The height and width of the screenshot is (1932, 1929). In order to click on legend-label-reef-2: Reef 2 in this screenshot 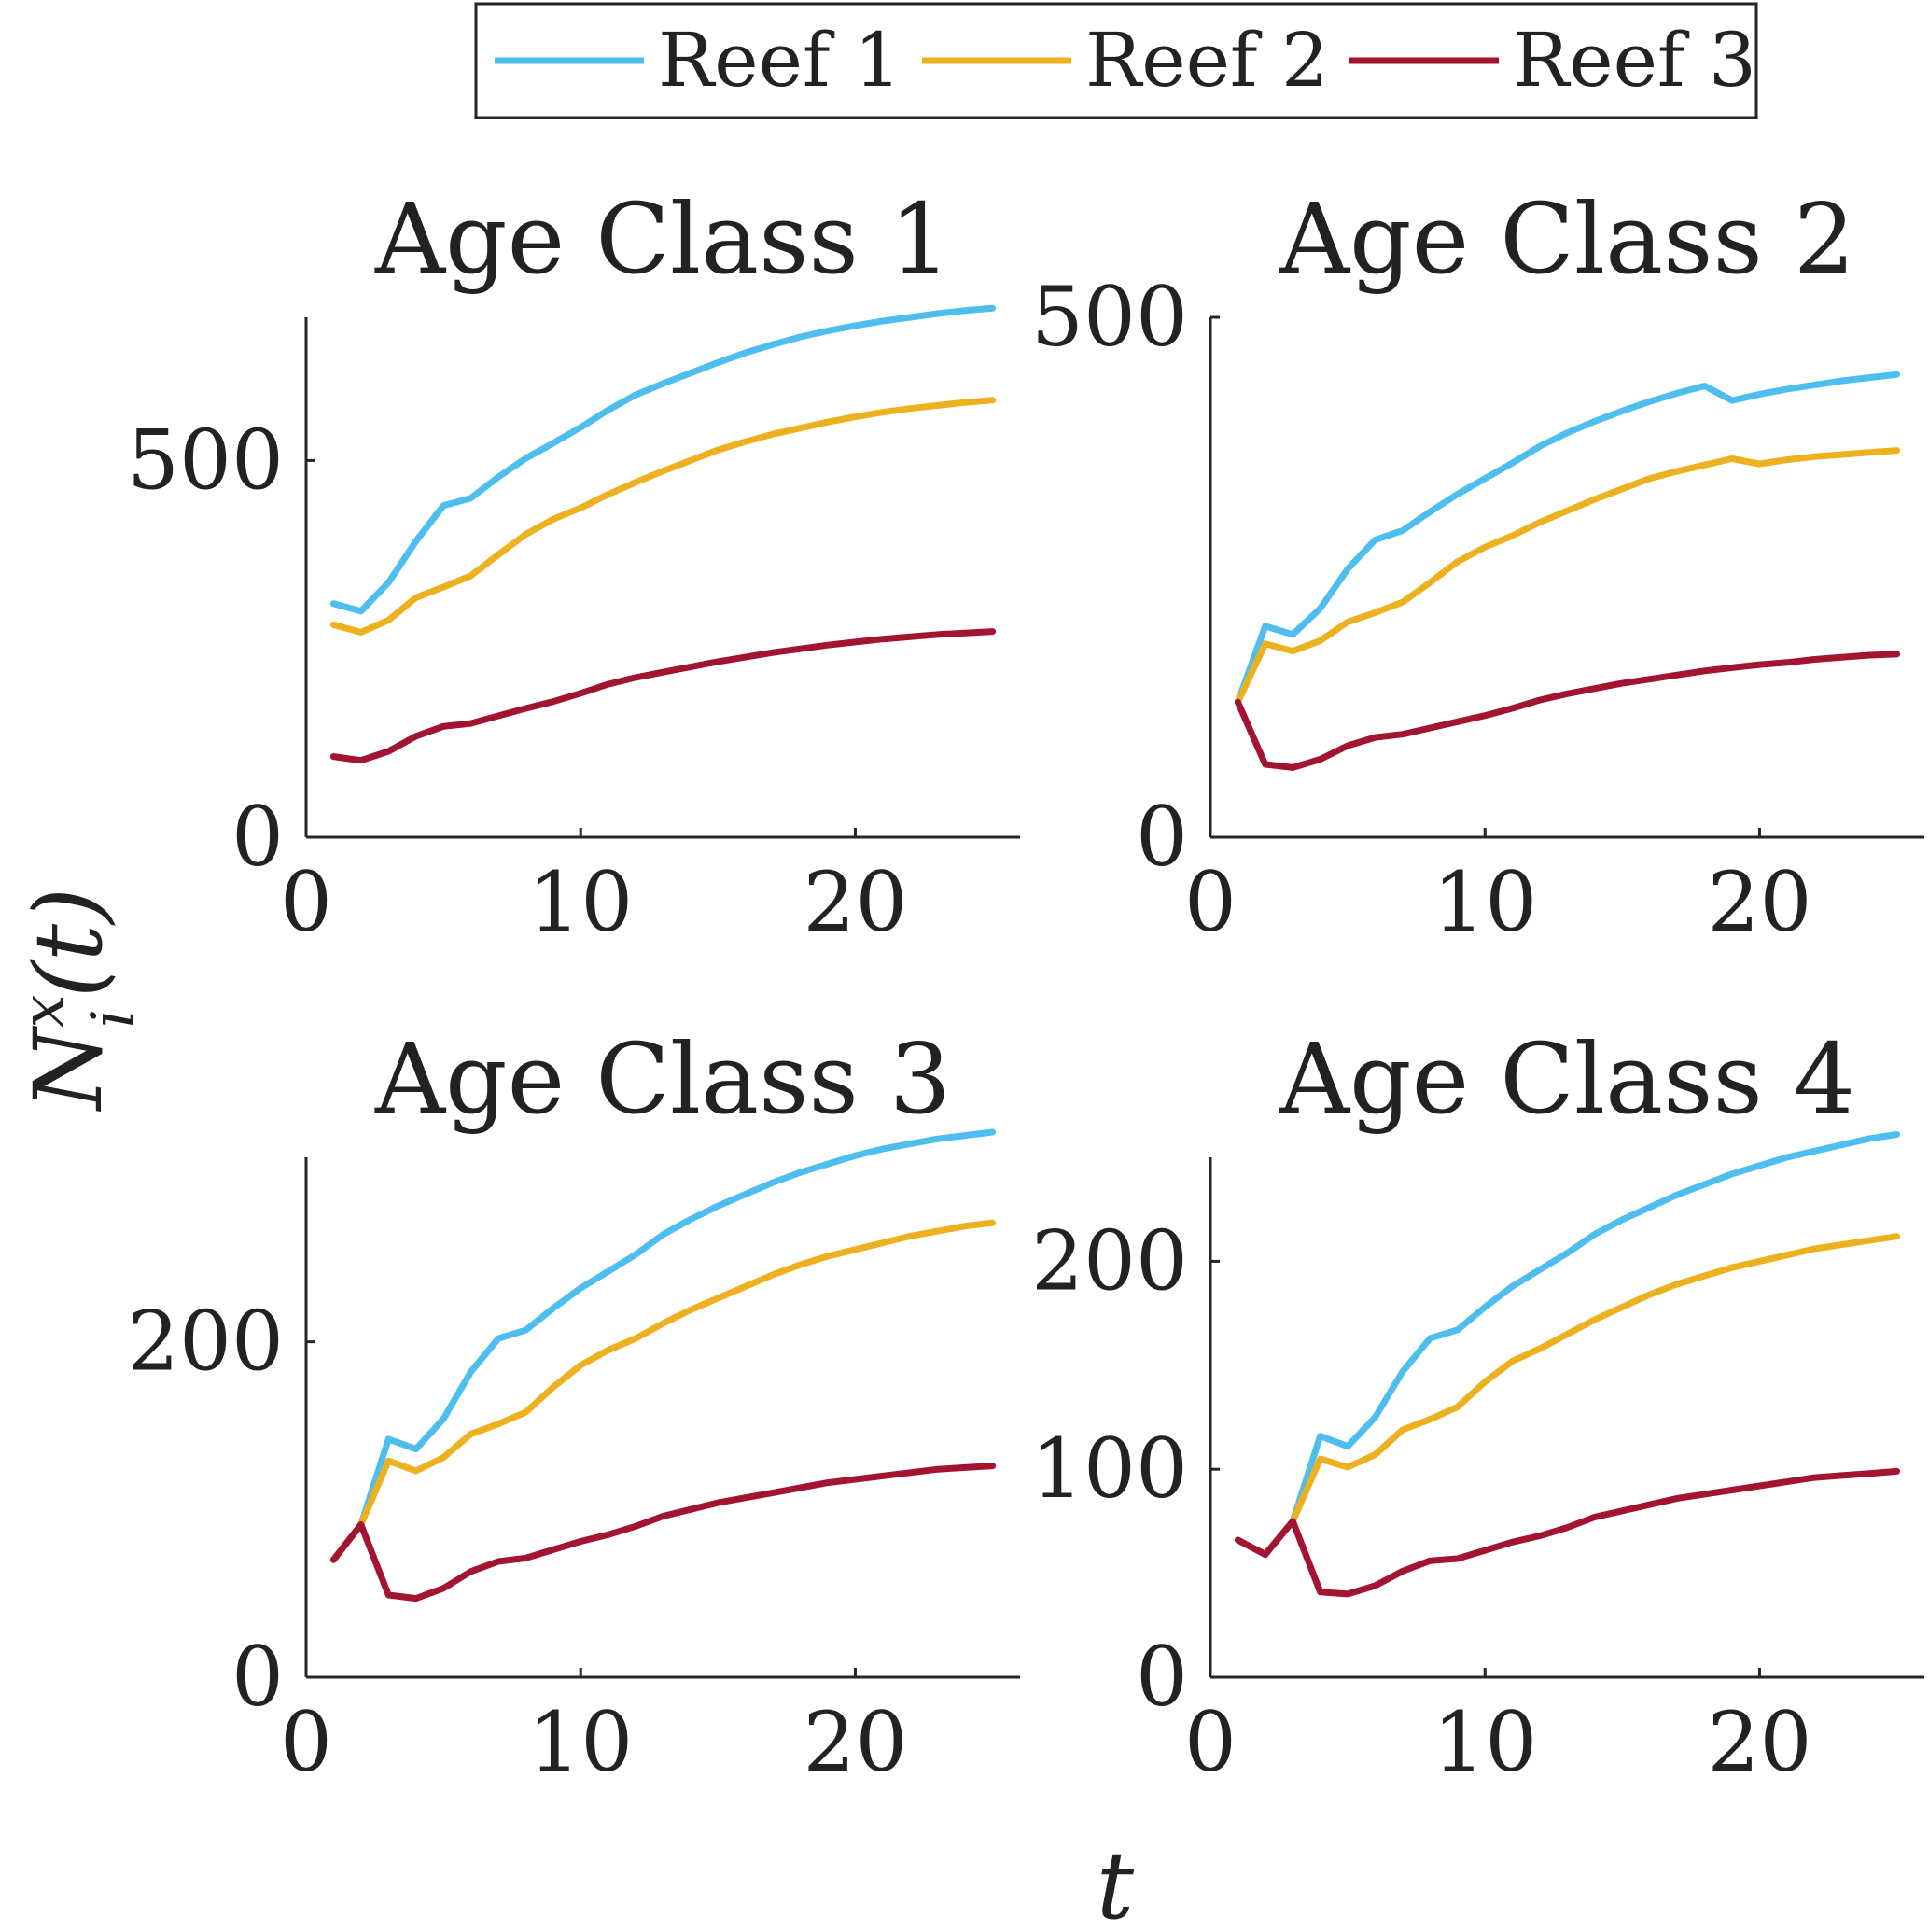, I will do `click(1207, 60)`.